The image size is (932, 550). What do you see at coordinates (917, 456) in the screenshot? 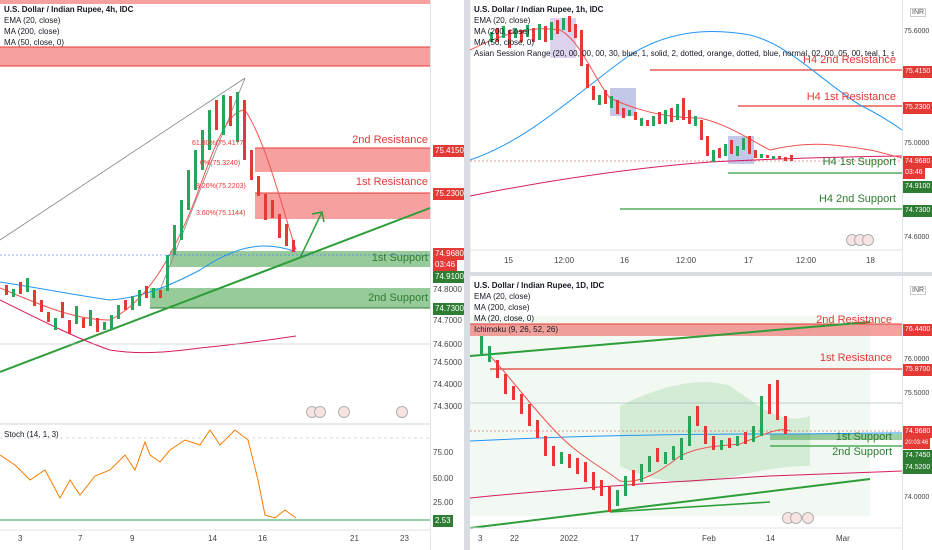
I see `price-tag: 74.7450` at bounding box center [917, 456].